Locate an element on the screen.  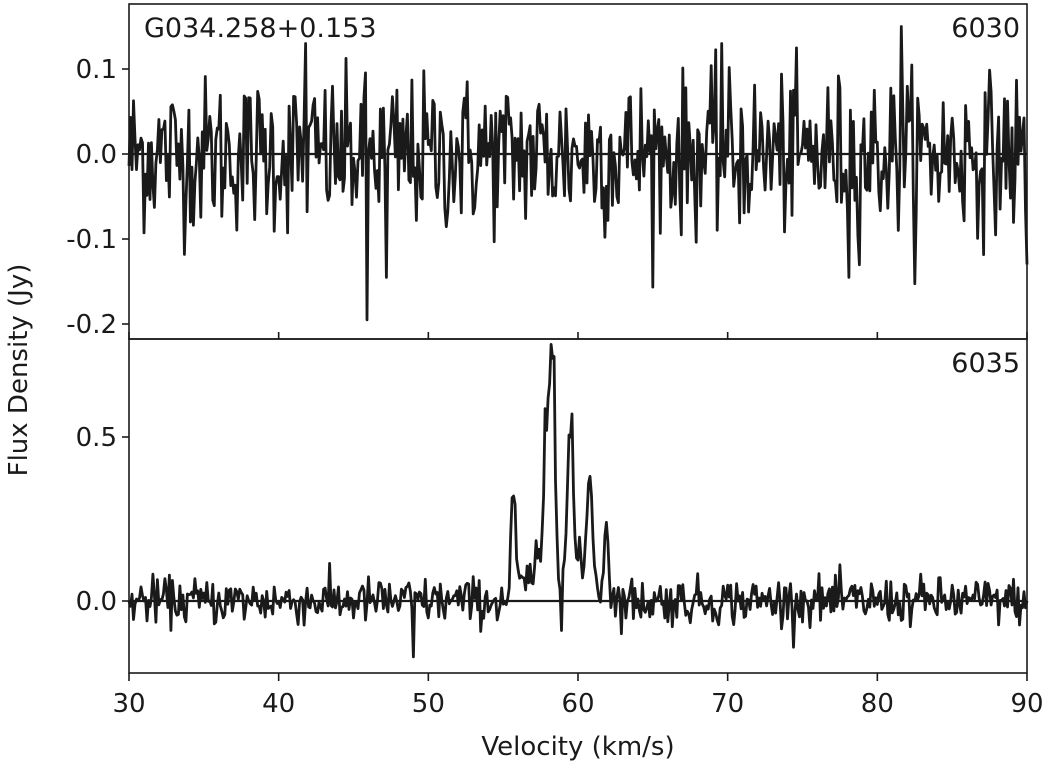
x-tick-label: 60 is located at coordinates (577, 704).